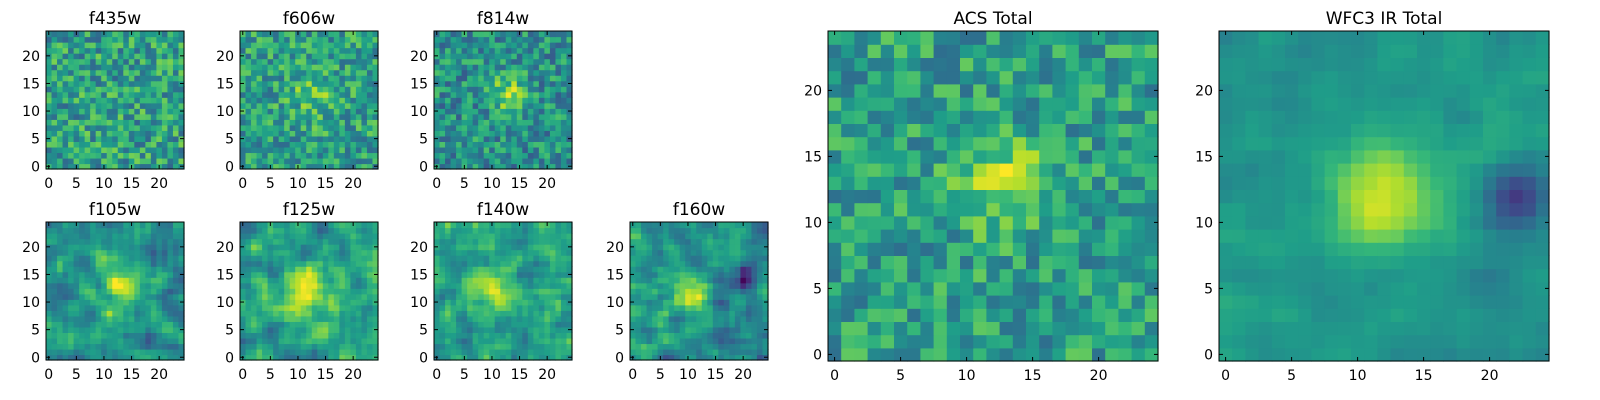 The width and height of the screenshot is (1600, 400). What do you see at coordinates (688, 375) in the screenshot?
I see `x-tick-label: 10` at bounding box center [688, 375].